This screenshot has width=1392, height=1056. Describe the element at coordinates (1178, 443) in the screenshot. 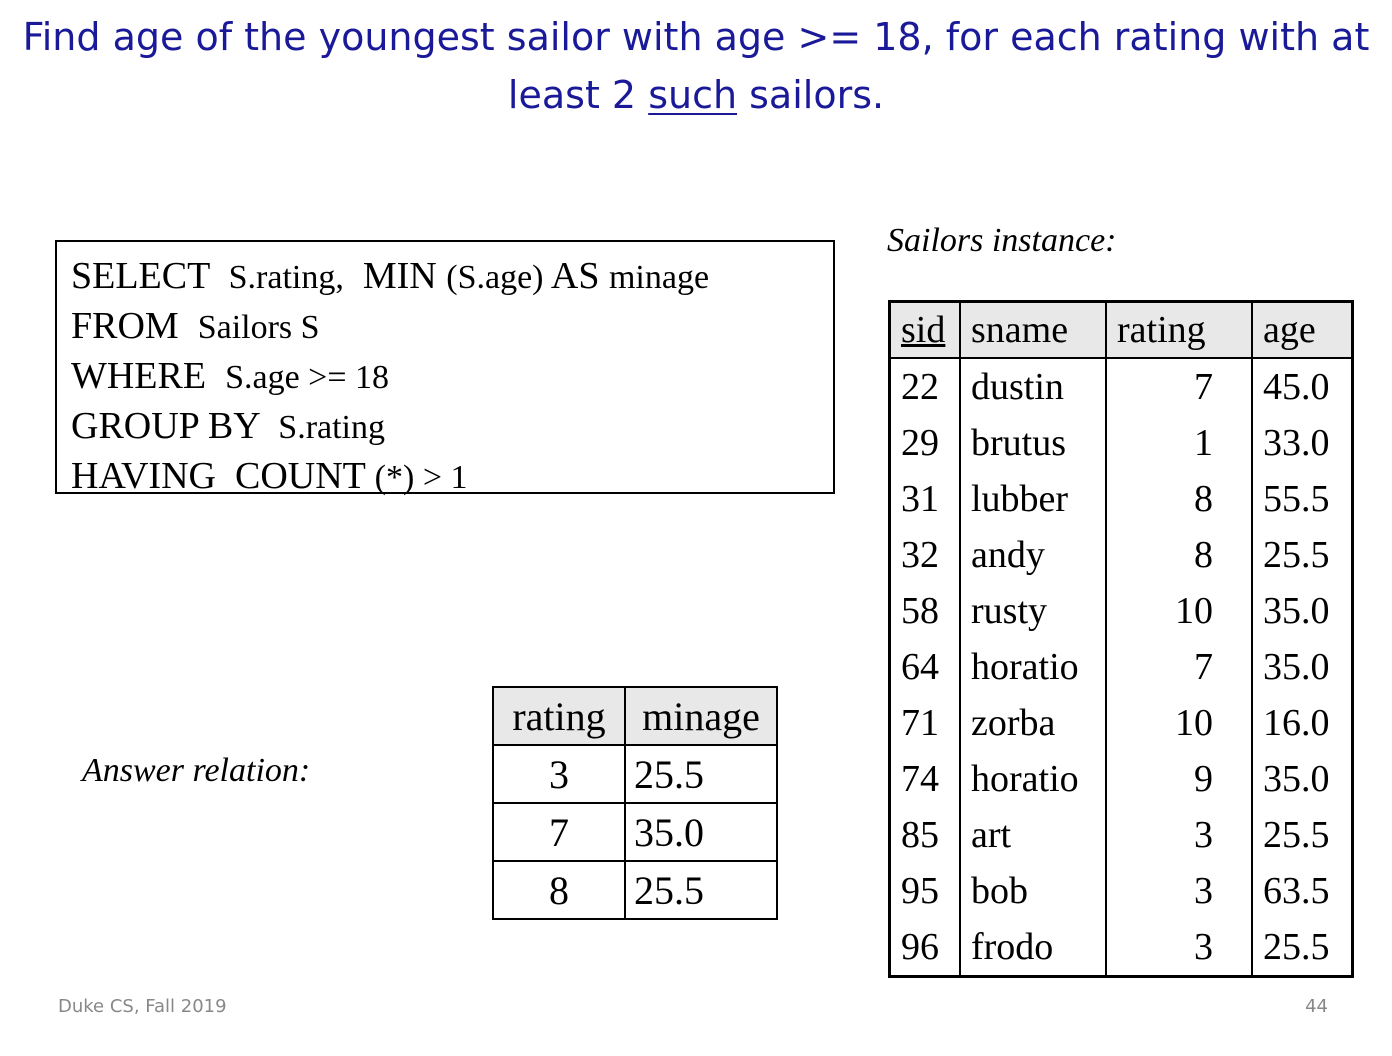

I see `cell-rating: 1` at that location.